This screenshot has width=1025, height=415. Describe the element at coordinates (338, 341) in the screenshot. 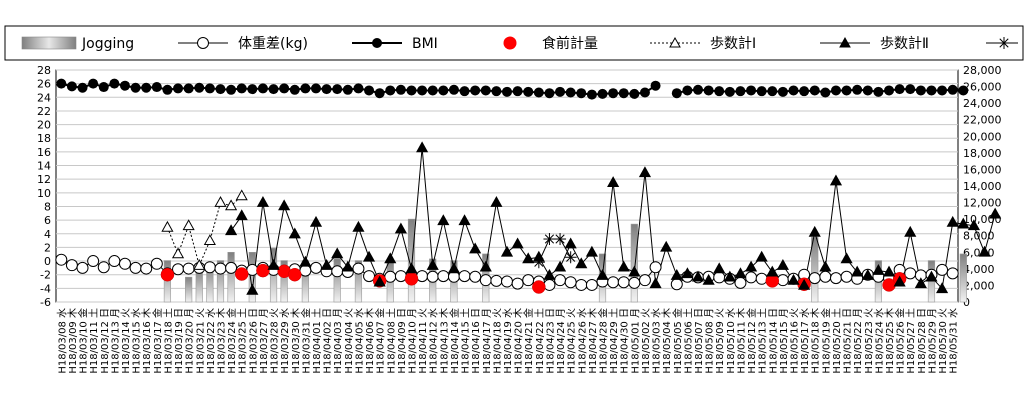

I see `x-tick-label: H18/04/03 月` at that location.